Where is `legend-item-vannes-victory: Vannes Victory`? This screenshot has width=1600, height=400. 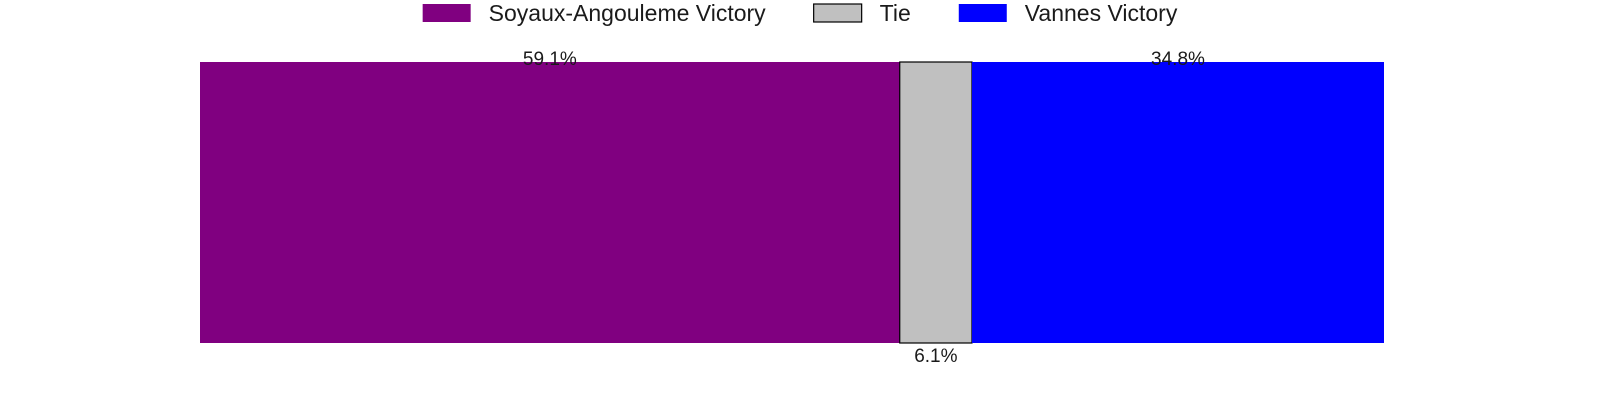 legend-item-vannes-victory: Vannes Victory is located at coordinates (1068, 13).